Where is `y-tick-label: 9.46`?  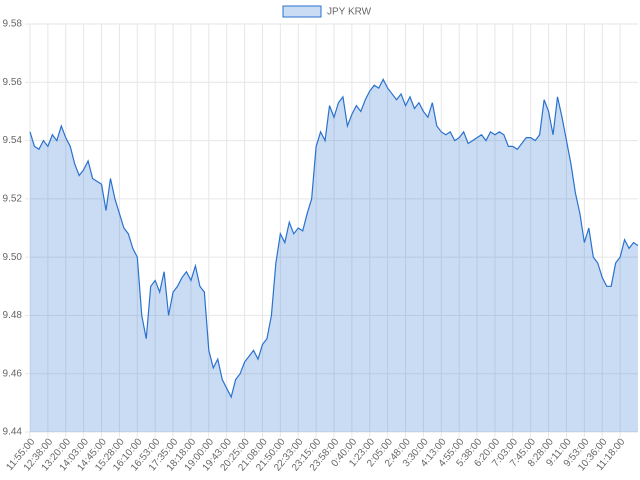
y-tick-label: 9.46 is located at coordinates (13, 373).